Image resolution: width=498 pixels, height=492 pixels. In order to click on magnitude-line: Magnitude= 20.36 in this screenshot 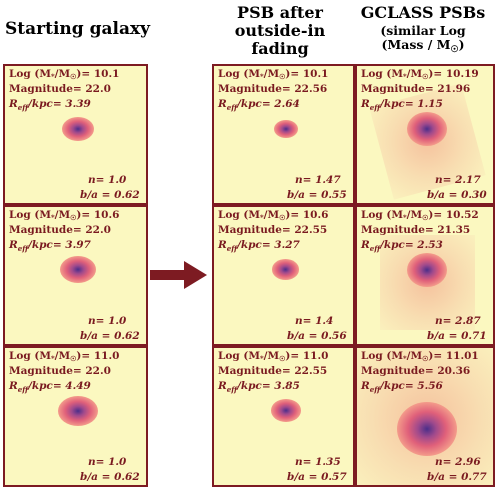, I will do `click(415, 371)`.